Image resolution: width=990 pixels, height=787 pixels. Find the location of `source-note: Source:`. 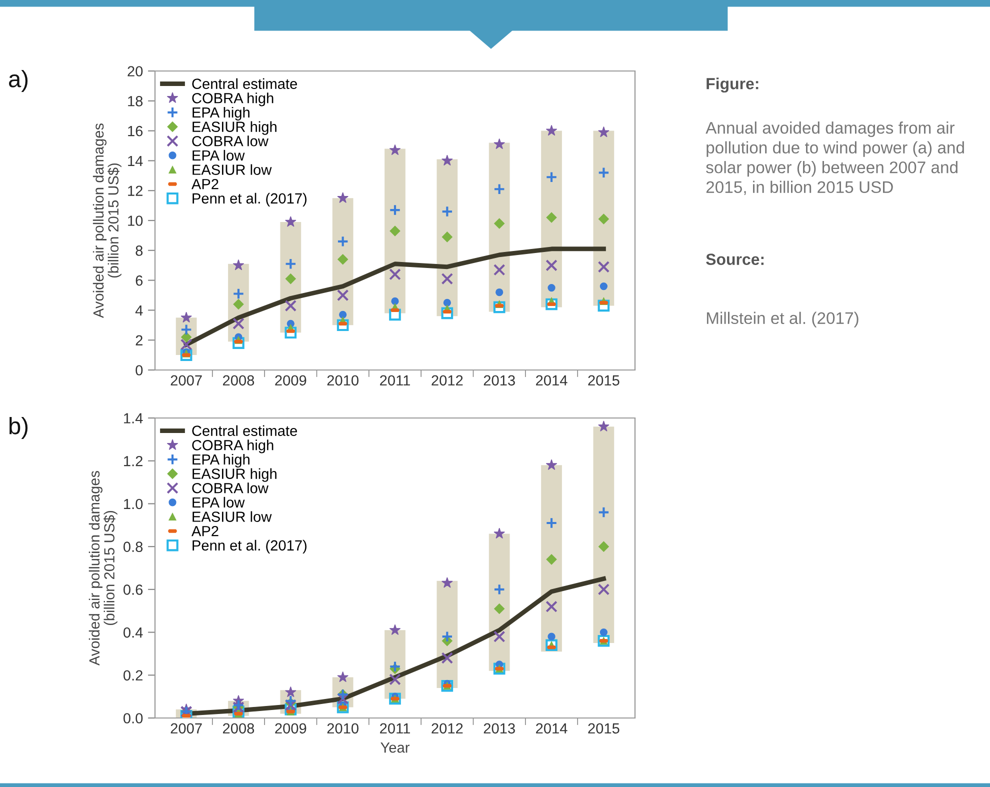

source-note: Source: is located at coordinates (735, 259).